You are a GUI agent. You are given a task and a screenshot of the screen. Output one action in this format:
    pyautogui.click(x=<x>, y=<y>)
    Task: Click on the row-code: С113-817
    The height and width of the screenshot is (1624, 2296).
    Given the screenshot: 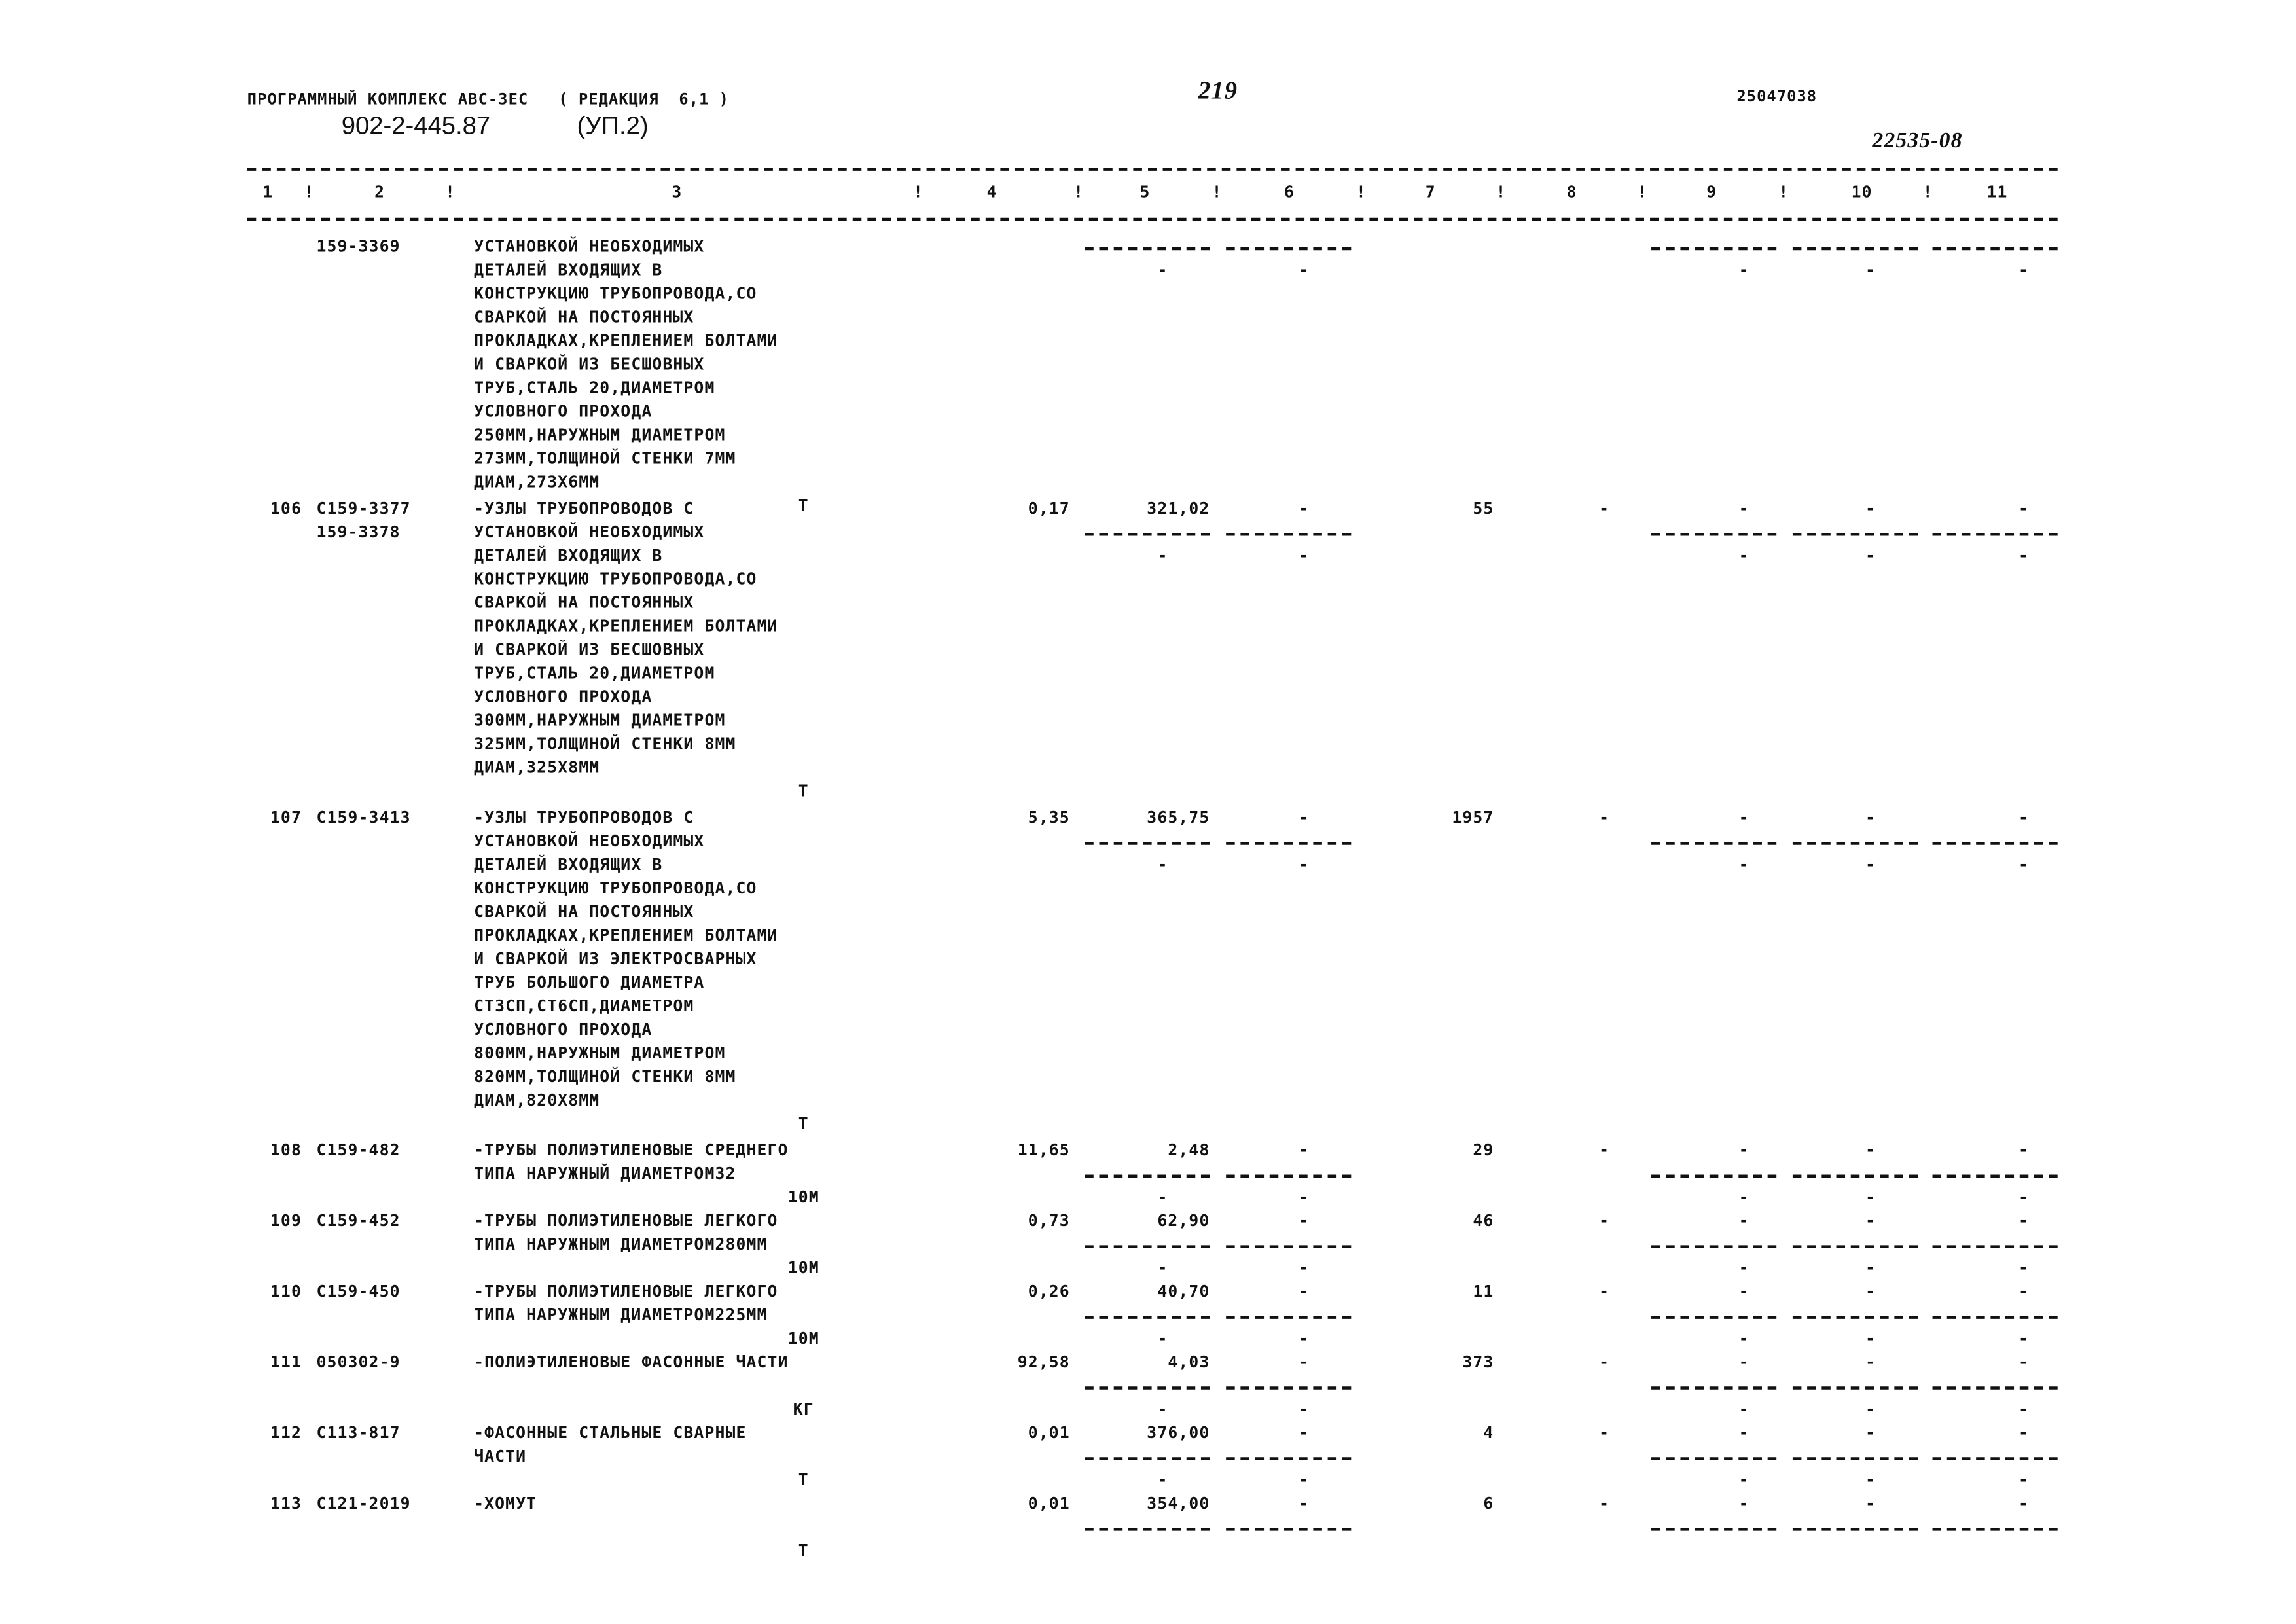 What is the action you would take?
    pyautogui.click(x=358, y=1433)
    